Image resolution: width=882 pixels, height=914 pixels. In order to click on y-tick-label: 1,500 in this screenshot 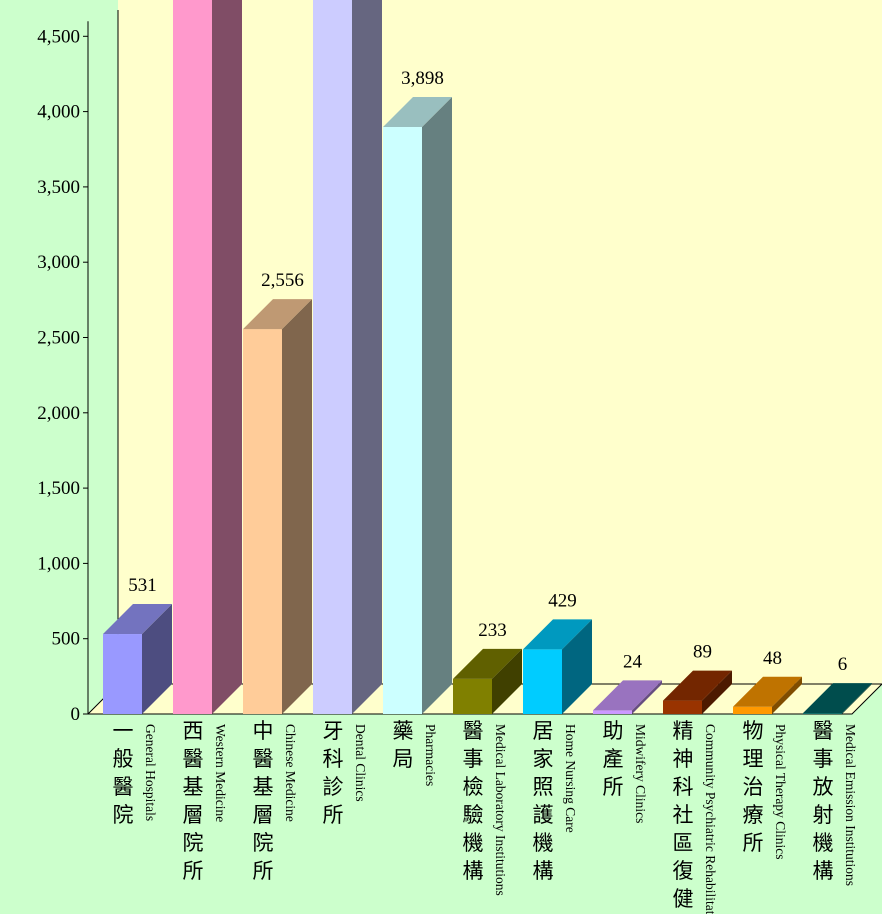, I will do `click(58, 488)`.